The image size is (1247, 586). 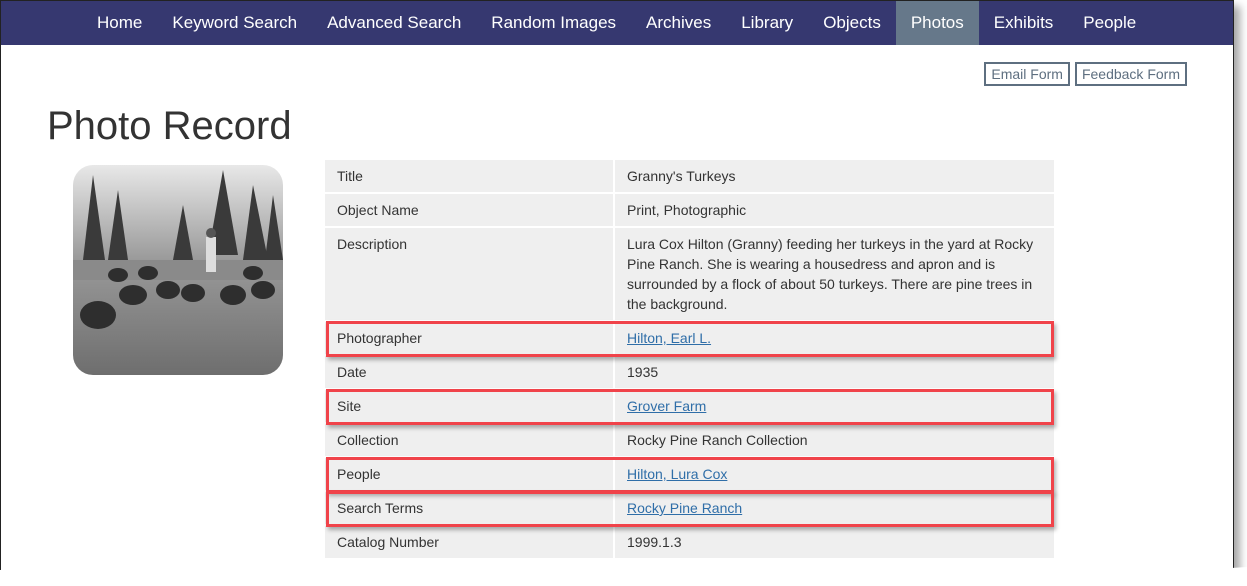 What do you see at coordinates (834, 474) in the screenshot?
I see `field-value: Hilton, Lura Cox` at bounding box center [834, 474].